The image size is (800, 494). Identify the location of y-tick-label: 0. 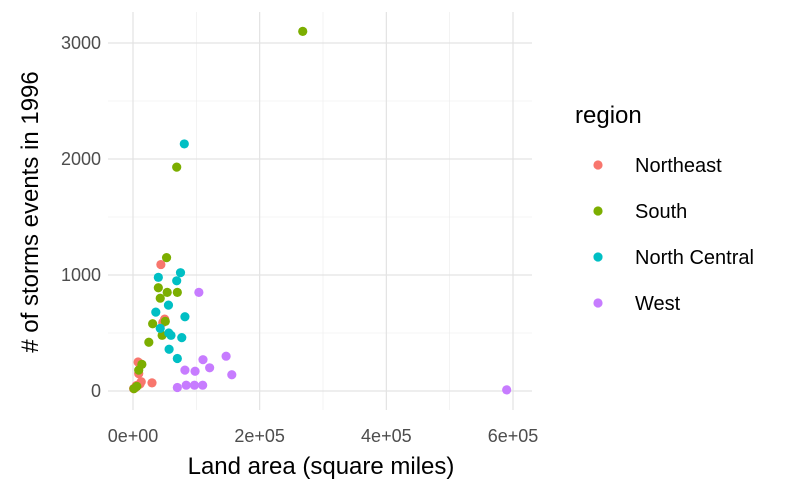
(96, 391).